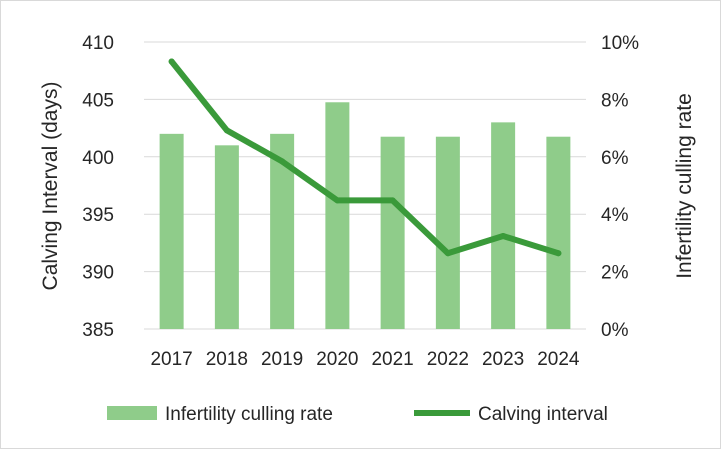 Image resolution: width=721 pixels, height=449 pixels. What do you see at coordinates (615, 330) in the screenshot?
I see `y-tick-label-right: 0%` at bounding box center [615, 330].